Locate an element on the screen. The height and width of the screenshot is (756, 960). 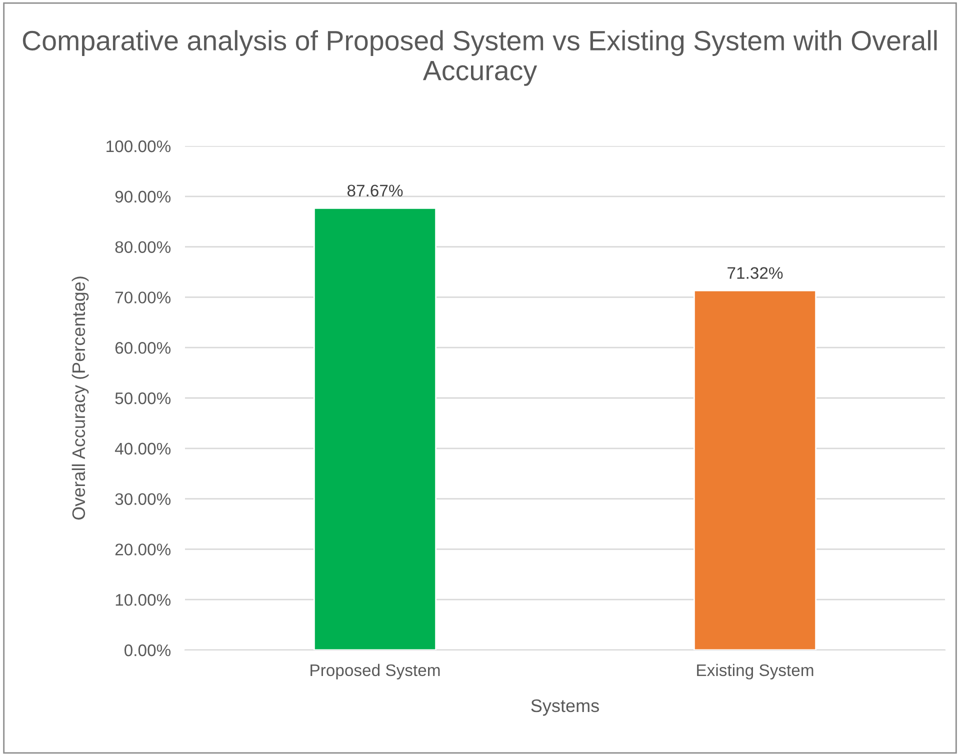
y-tick-label: 10.00% is located at coordinates (143, 600).